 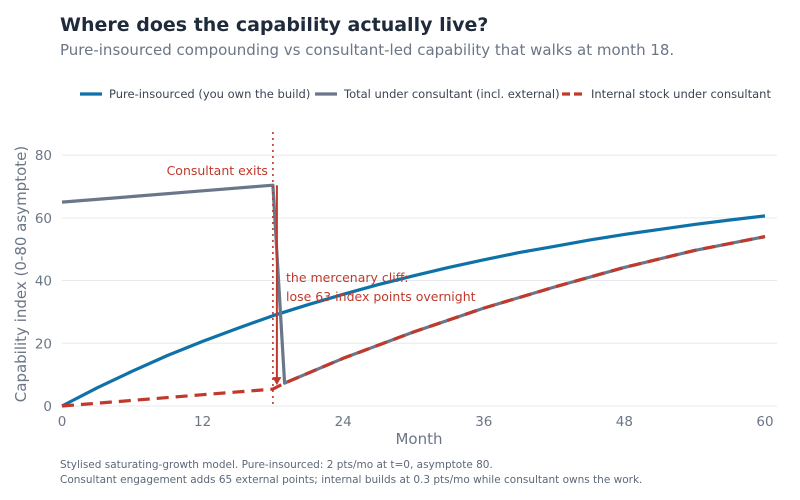 I want to click on cliff-label-line1: the mercenary cliff:, so click(x=347, y=277).